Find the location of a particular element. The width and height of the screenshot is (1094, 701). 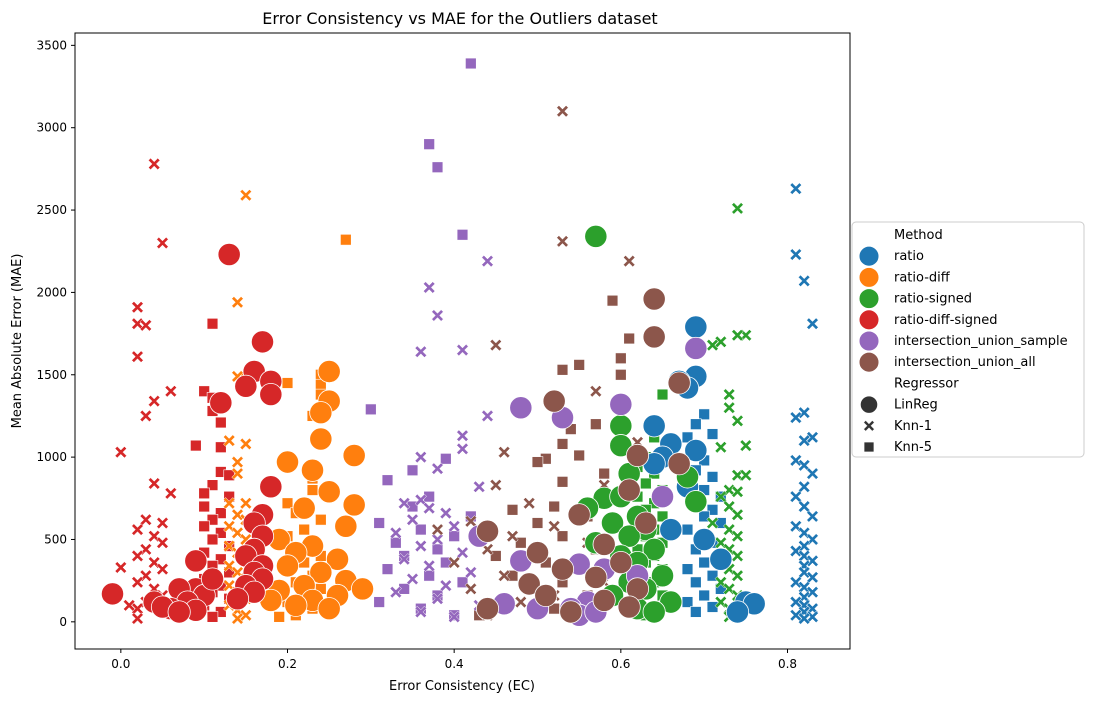

legend-marker-intersection_union_all is located at coordinates (869, 362).